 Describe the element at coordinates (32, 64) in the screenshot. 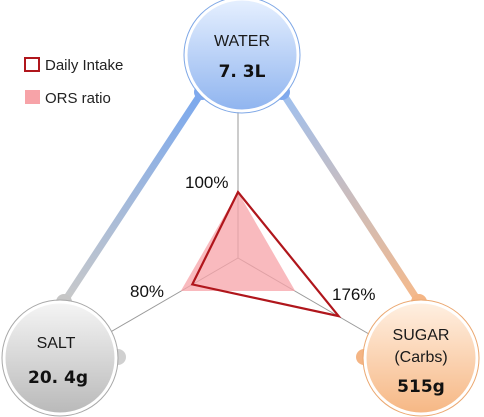

I see `legend-swatch-daily-intake` at that location.